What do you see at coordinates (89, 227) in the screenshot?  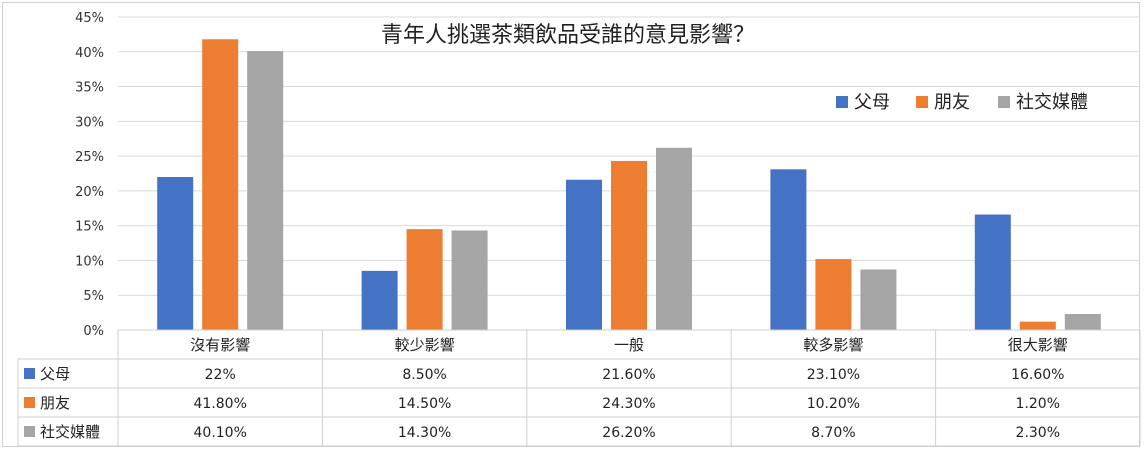 I see `y-tick-label: 15%` at bounding box center [89, 227].